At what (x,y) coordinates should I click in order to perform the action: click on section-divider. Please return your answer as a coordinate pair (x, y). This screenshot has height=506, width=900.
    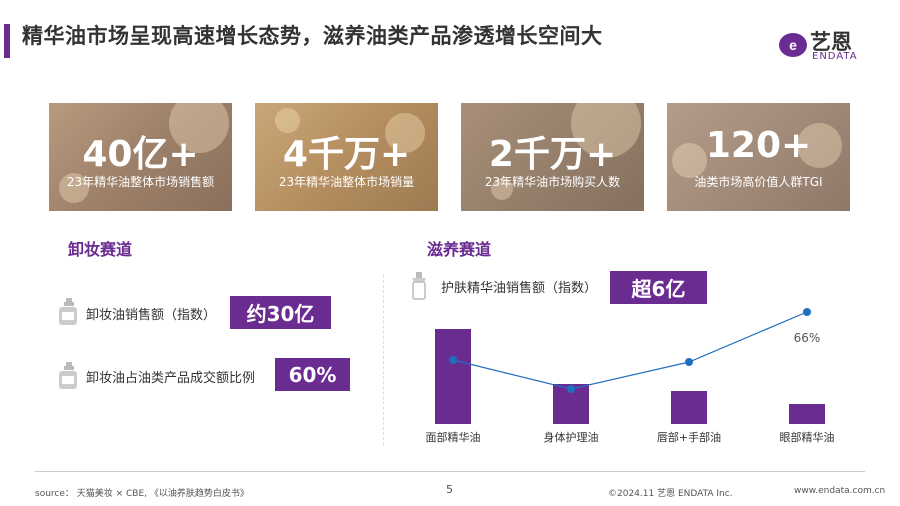
    Looking at the image, I should click on (383, 360).